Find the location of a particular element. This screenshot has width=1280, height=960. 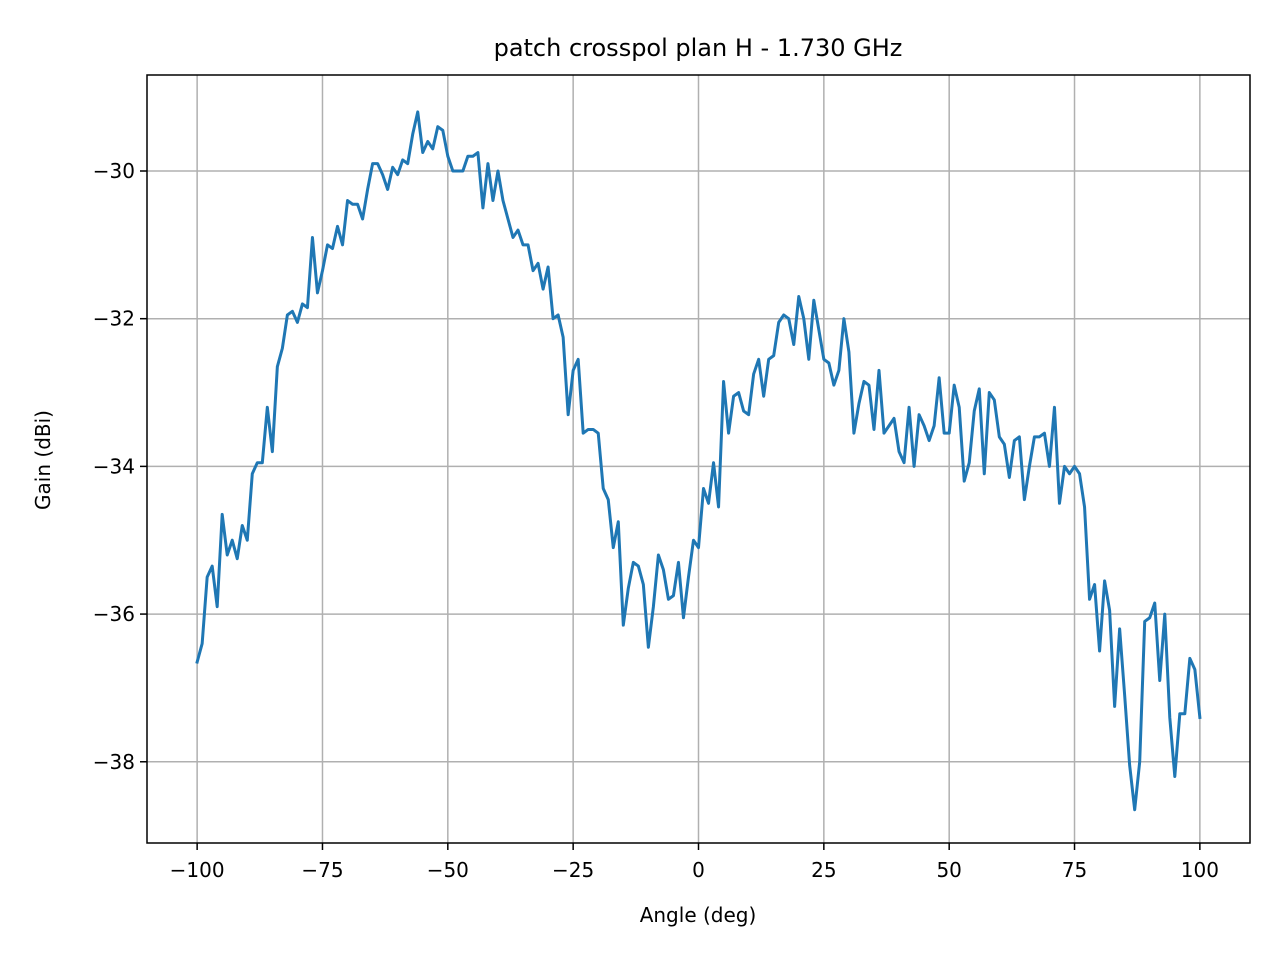

y-axis-label: Gain (dBi) is located at coordinates (43, 460).